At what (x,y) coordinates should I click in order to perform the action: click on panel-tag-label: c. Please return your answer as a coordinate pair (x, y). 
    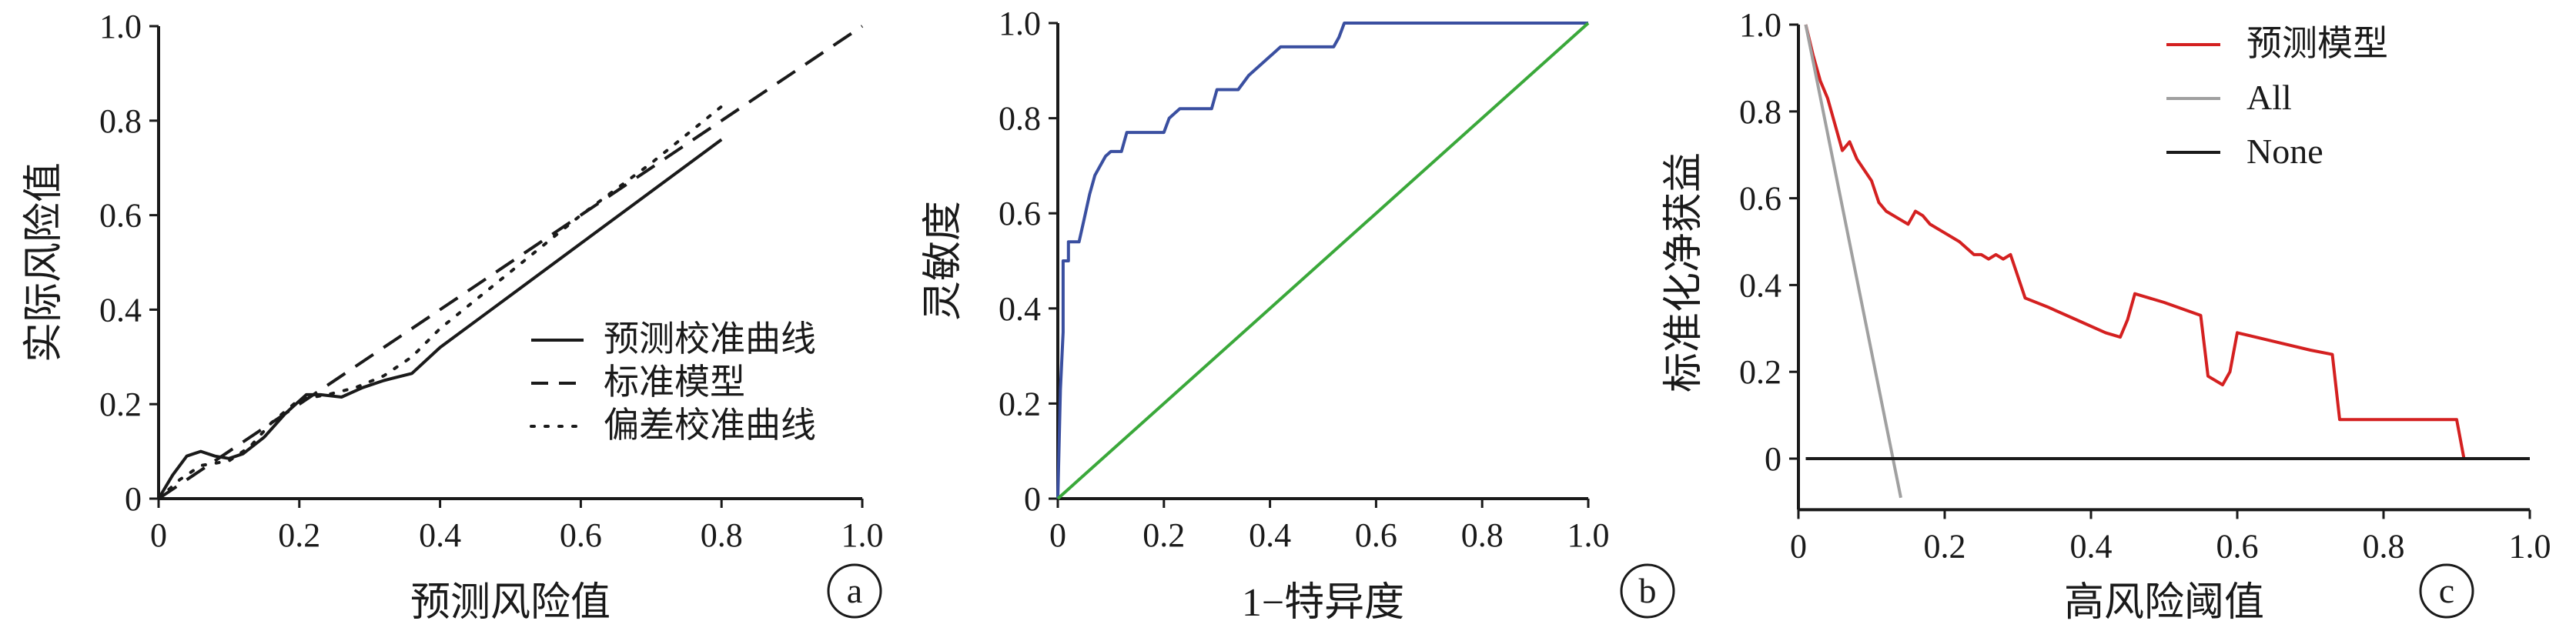
    Looking at the image, I should click on (2447, 590).